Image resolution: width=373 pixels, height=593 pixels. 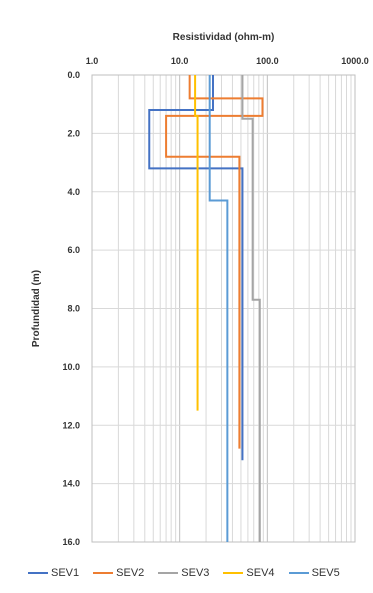 What do you see at coordinates (73, 192) in the screenshot?
I see `y-tick-label: 4.0` at bounding box center [73, 192].